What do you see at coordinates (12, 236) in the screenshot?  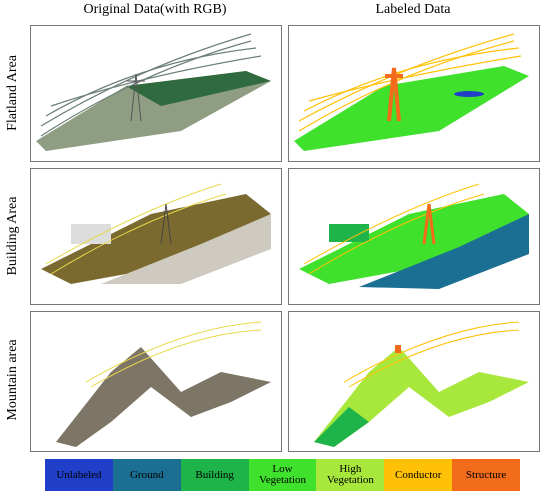 I see `row-label: Building Area` at bounding box center [12, 236].